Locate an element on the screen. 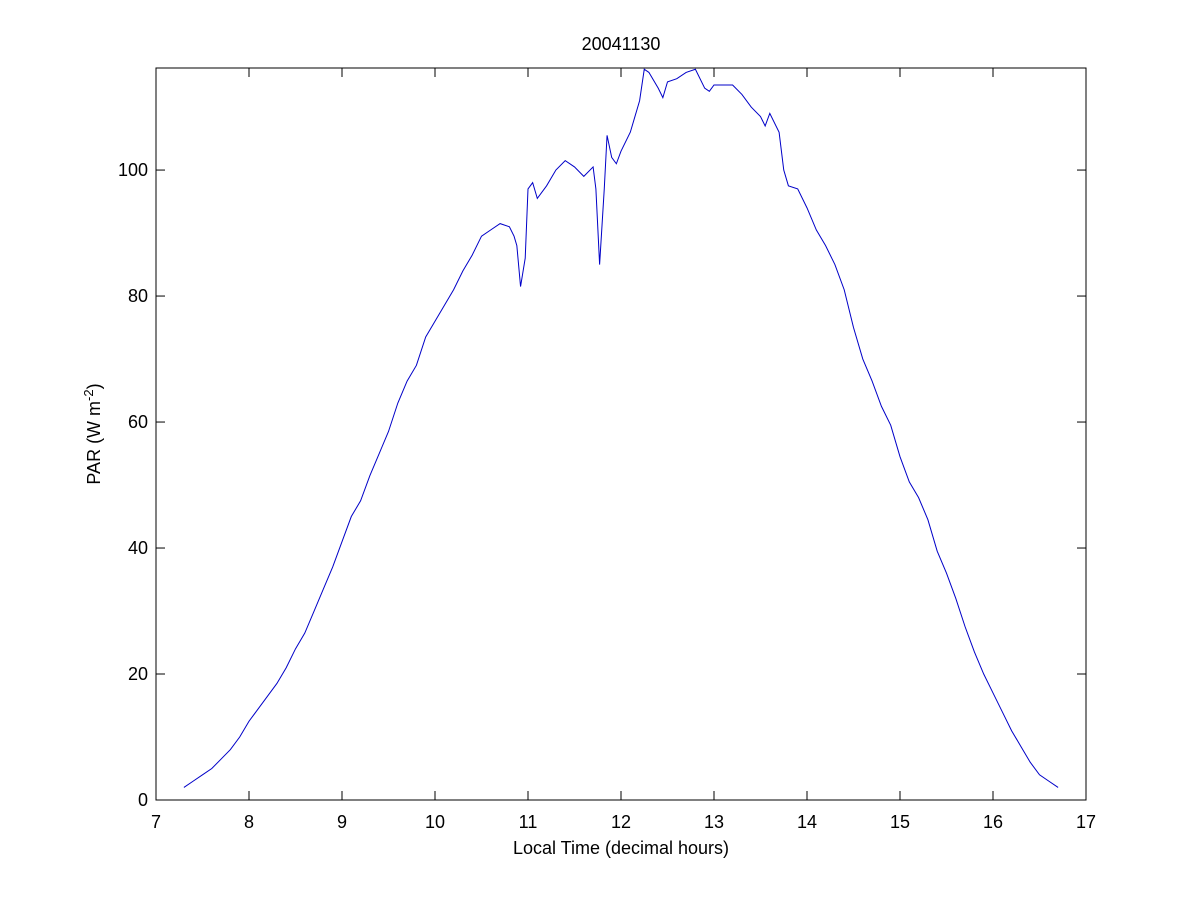 The image size is (1200, 900). x-tick-label: 13 is located at coordinates (714, 822).